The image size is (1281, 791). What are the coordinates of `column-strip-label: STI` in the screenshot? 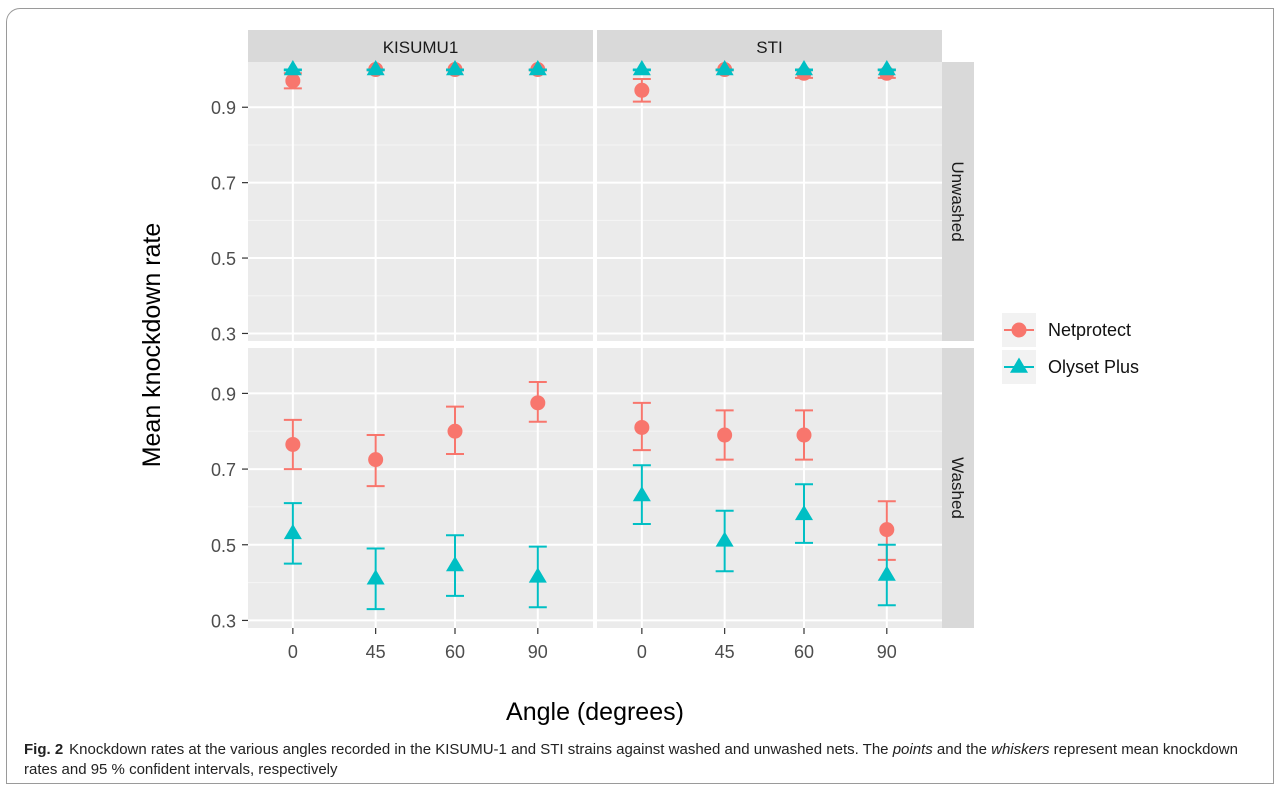 It's located at (769, 47).